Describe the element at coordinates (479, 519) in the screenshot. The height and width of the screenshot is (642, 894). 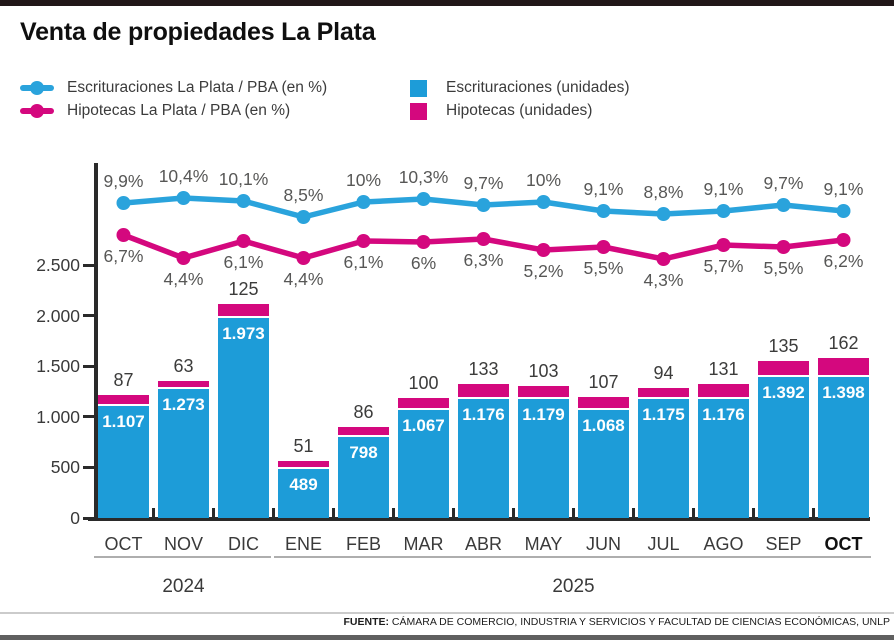
I see `x-axis-line` at that location.